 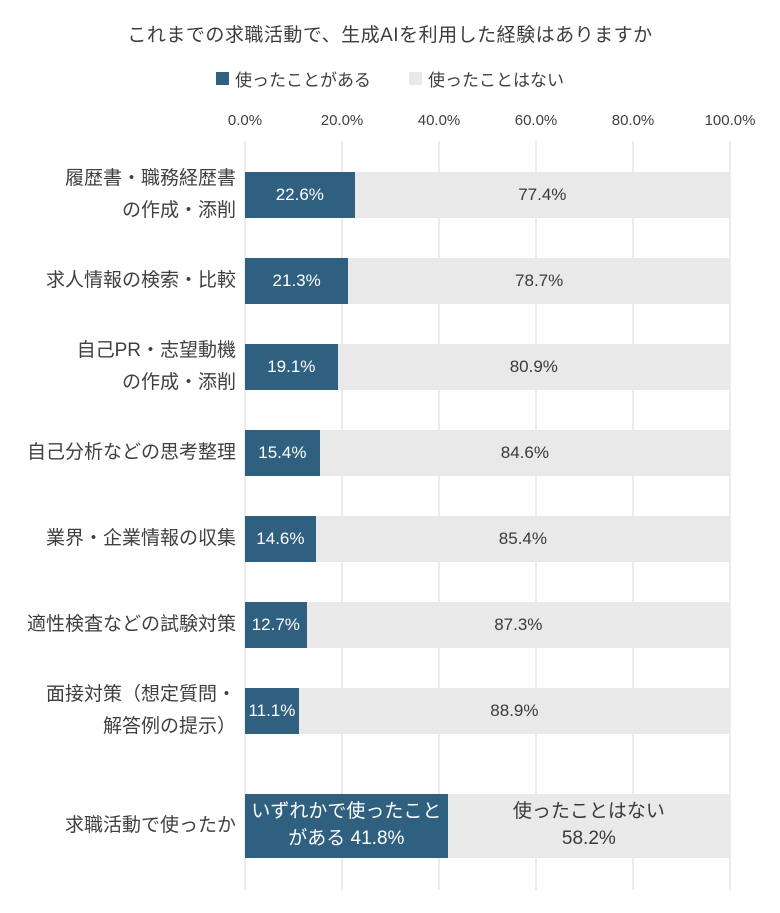 I want to click on bar-segment-not-used: 78.7%, so click(x=539, y=281).